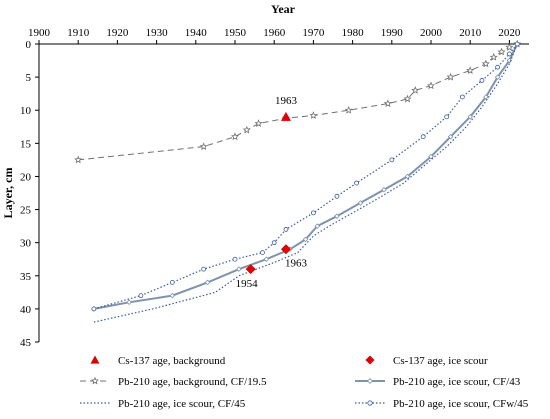  What do you see at coordinates (509, 33) in the screenshot?
I see `x-tick-label: 2020` at bounding box center [509, 33].